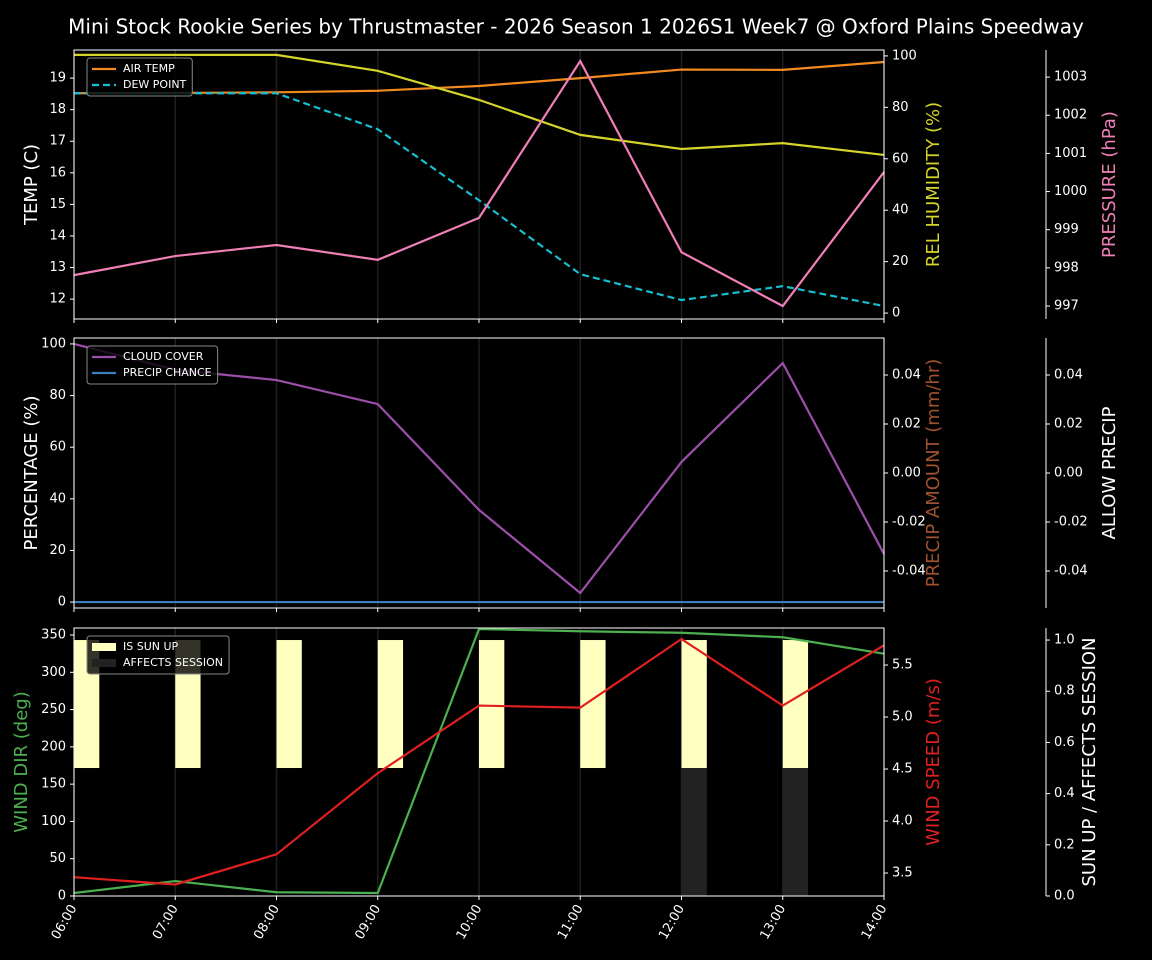 Image resolution: width=1152 pixels, height=960 pixels. Describe the element at coordinates (1064, 691) in the screenshot. I see `y3-tick-label: 0.8` at that location.